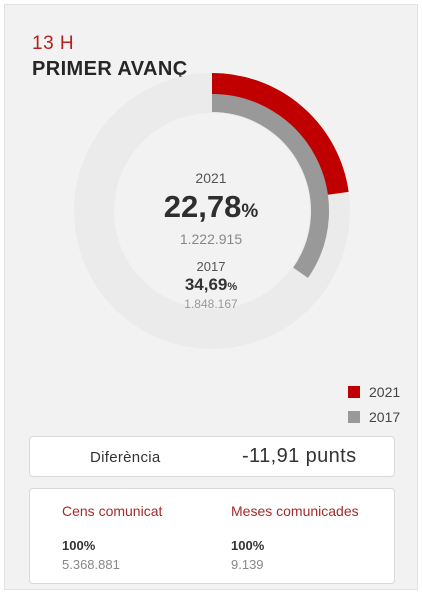 The width and height of the screenshot is (422, 594). Describe the element at coordinates (299, 456) in the screenshot. I see `difference-value: -11,91 punts` at that location.